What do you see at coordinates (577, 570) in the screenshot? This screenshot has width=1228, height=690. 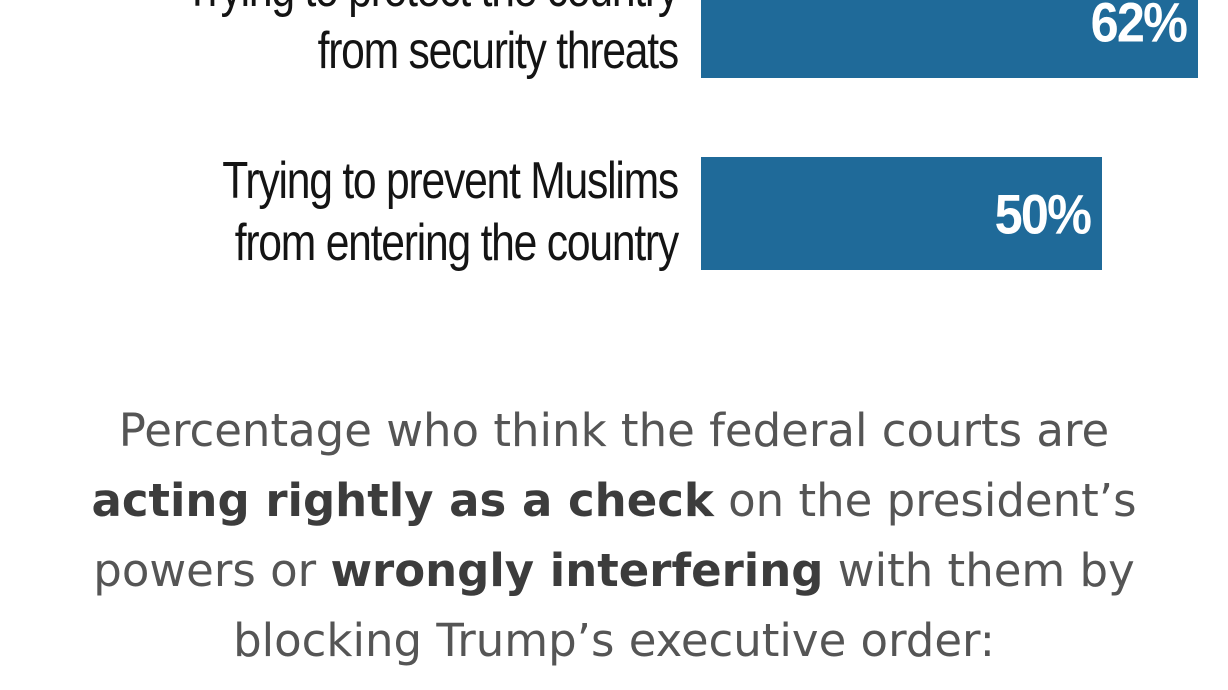 I see `subtitle-bold-wrongly-interfering: wrongly interfering` at bounding box center [577, 570].